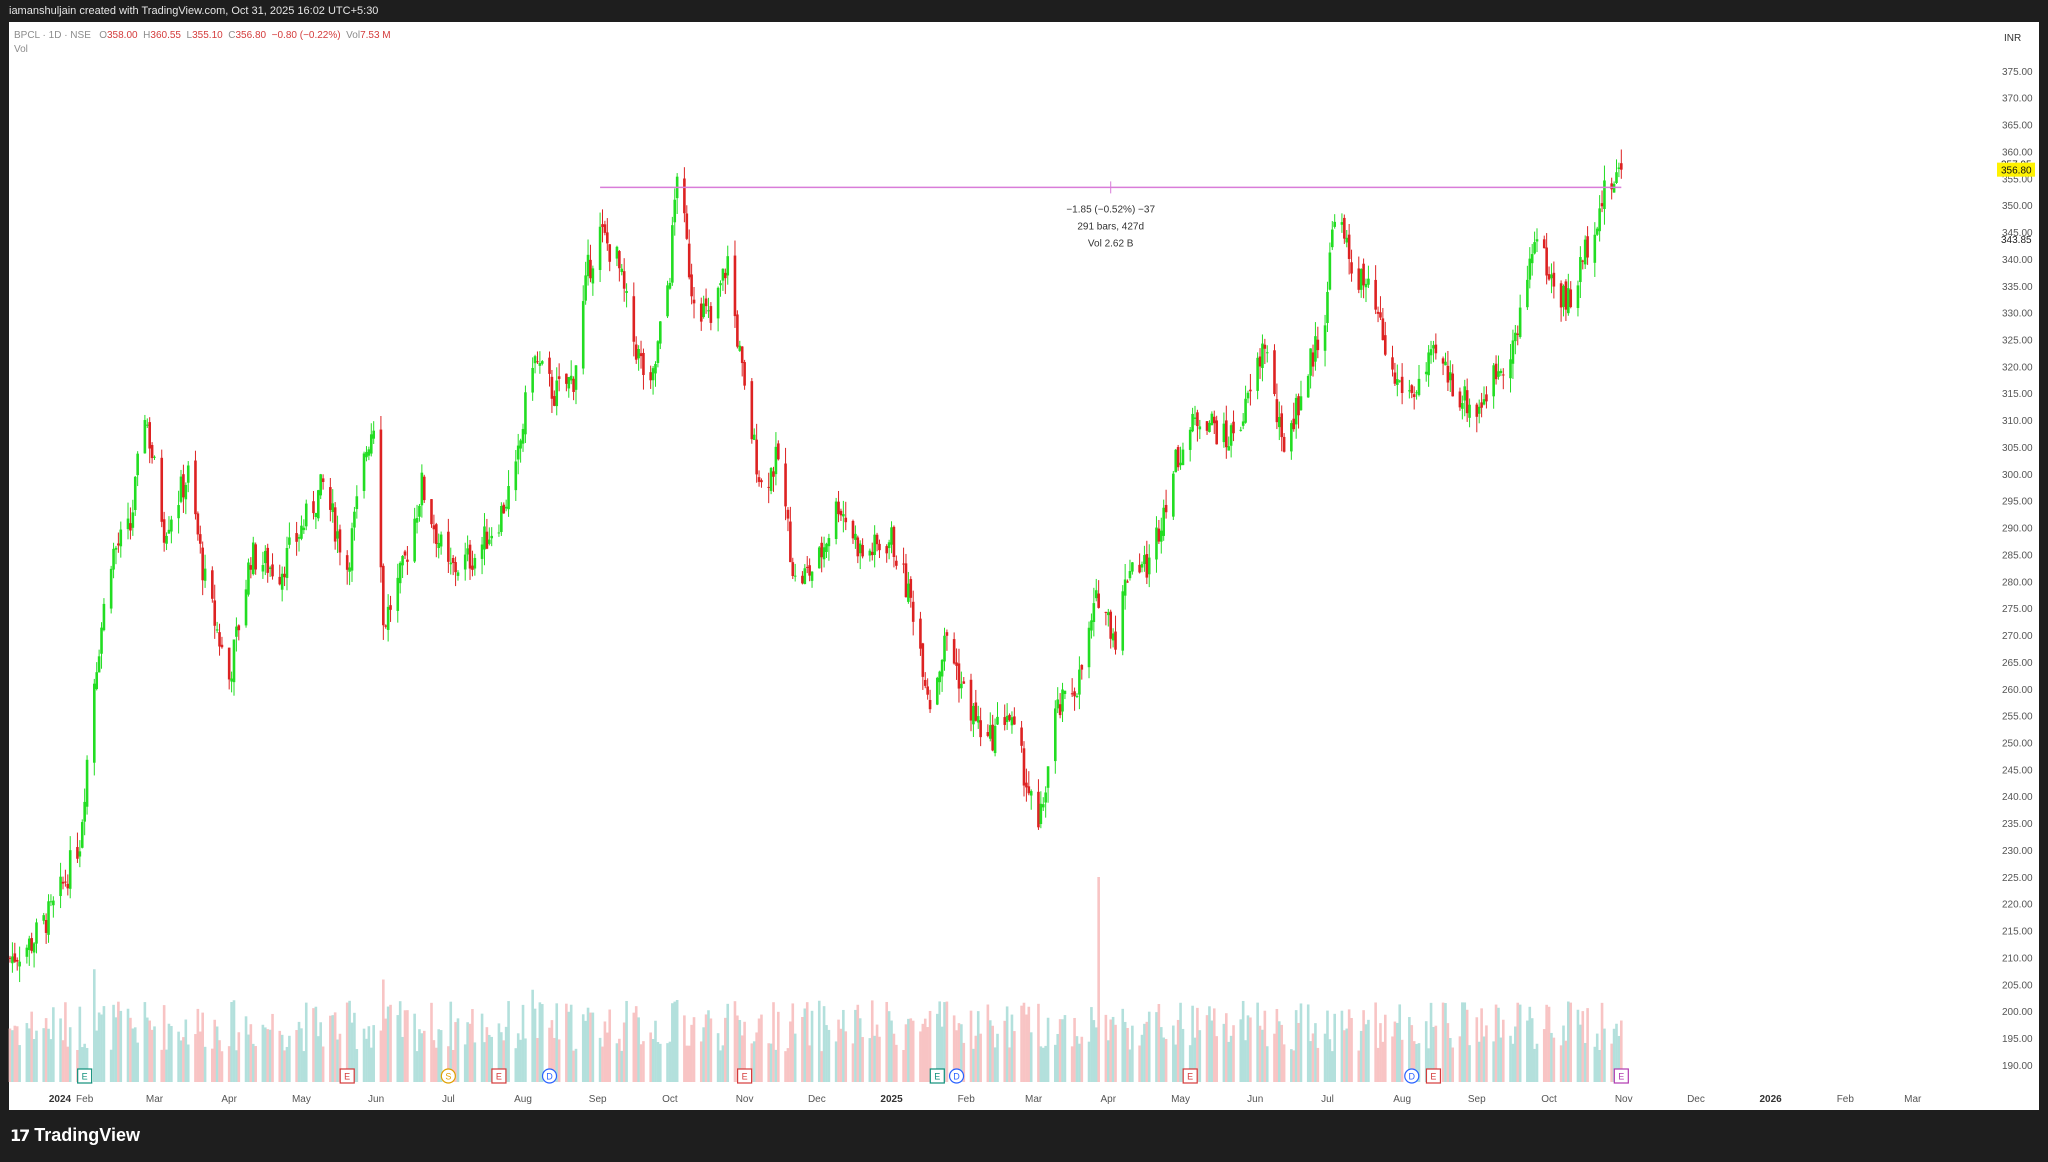 This screenshot has height=1162, width=2048. Describe the element at coordinates (75, 1135) in the screenshot. I see `tradingview-logo: 17 TradingView` at that location.